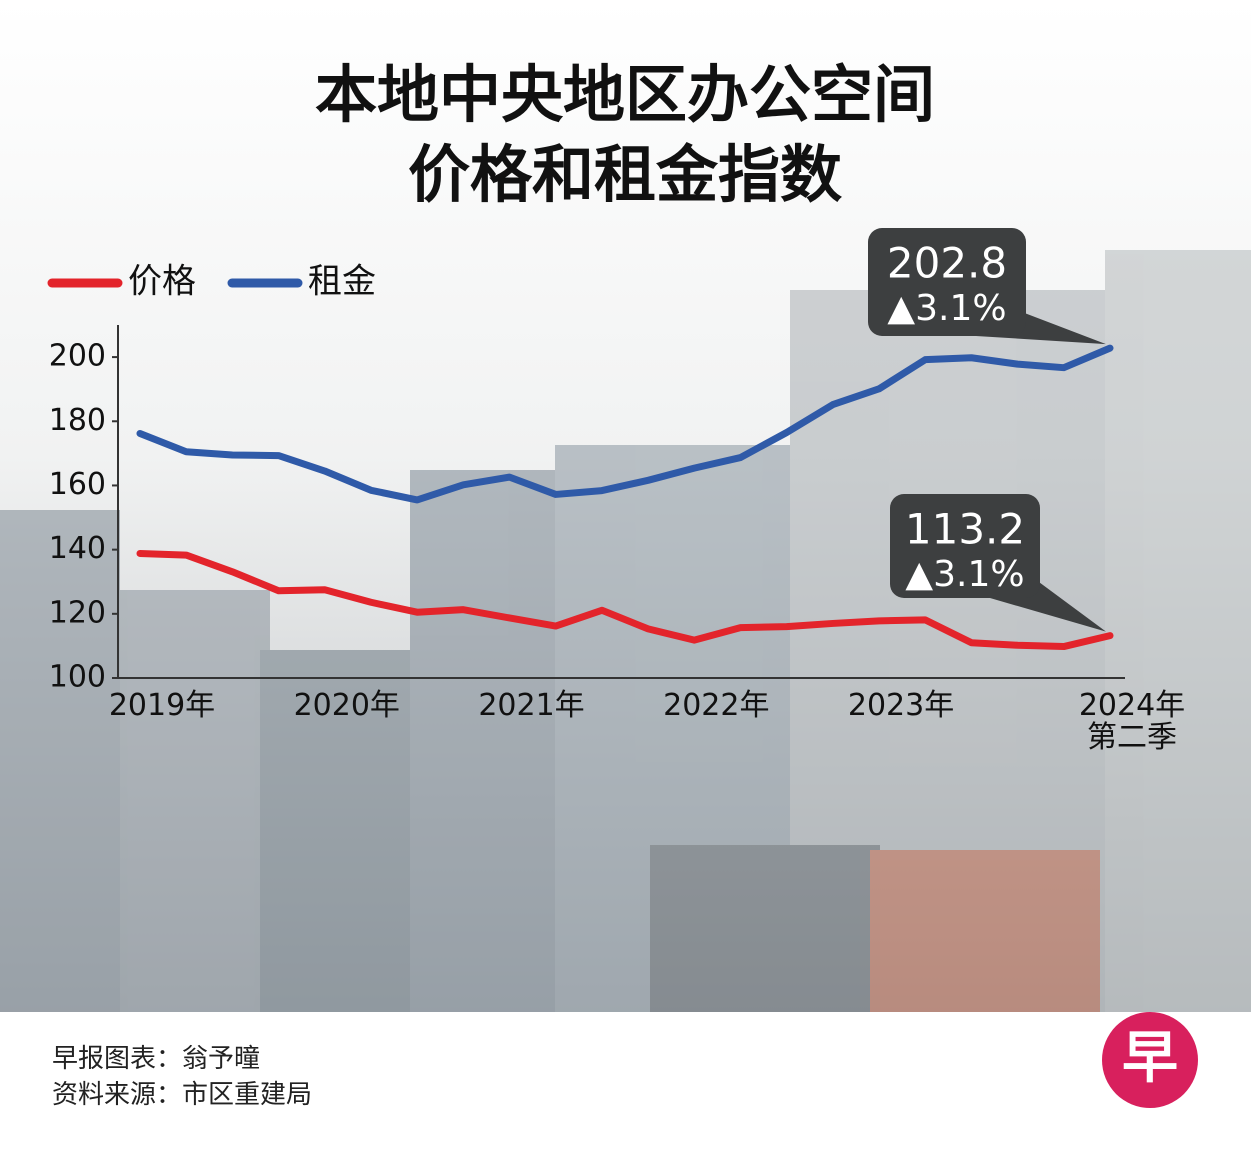  I want to click on callout-value: 202.8, so click(947, 263).